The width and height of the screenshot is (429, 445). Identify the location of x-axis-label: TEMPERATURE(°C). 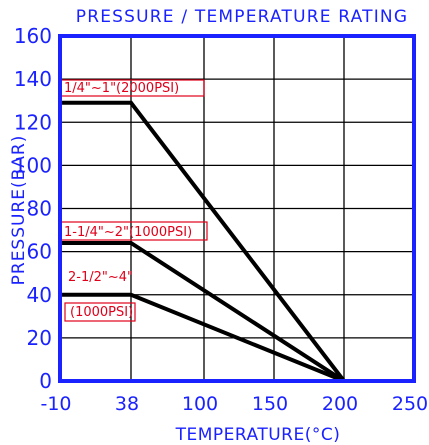
(258, 435).